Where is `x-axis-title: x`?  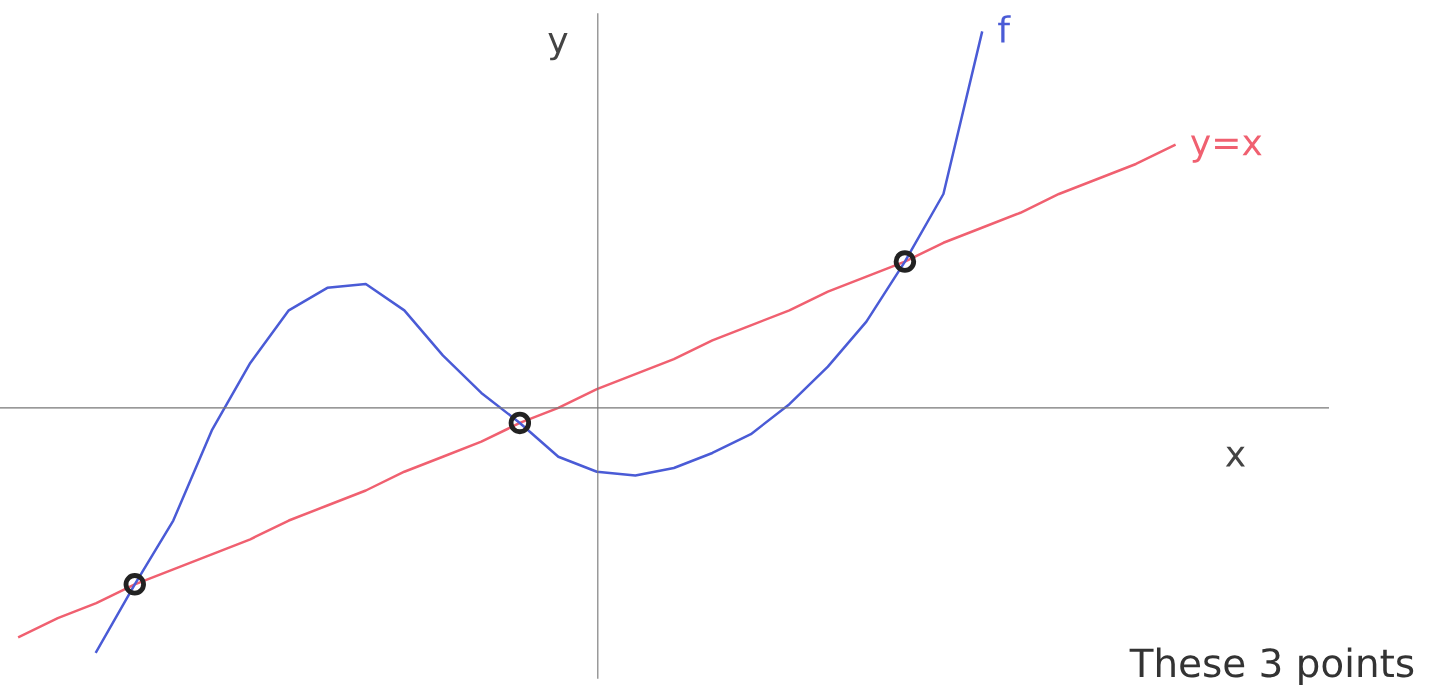 x-axis-title: x is located at coordinates (1235, 456).